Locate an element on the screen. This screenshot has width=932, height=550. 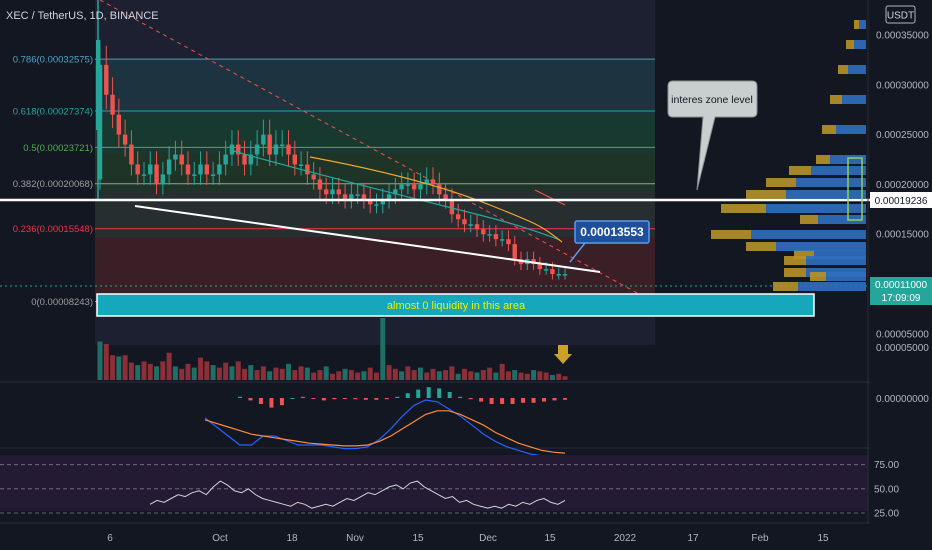
level-price-tag: 0.00019236 is located at coordinates (901, 200).